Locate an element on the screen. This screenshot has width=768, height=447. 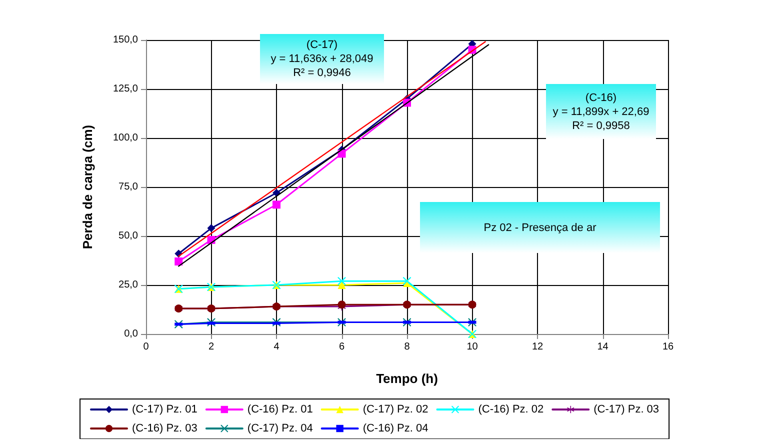
y-tick-label: 150,0 is located at coordinates (125, 40).